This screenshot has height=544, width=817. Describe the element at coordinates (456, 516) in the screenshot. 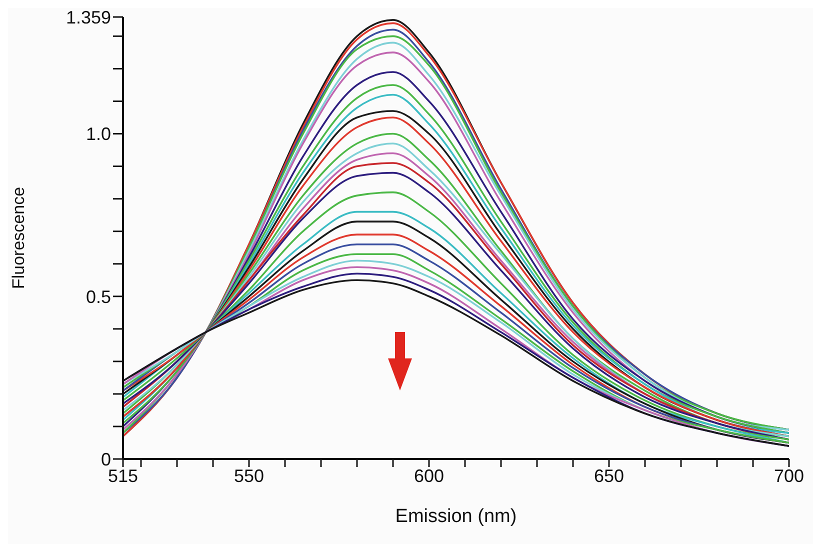

I see `x-axis-title: Emission (nm)` at that location.